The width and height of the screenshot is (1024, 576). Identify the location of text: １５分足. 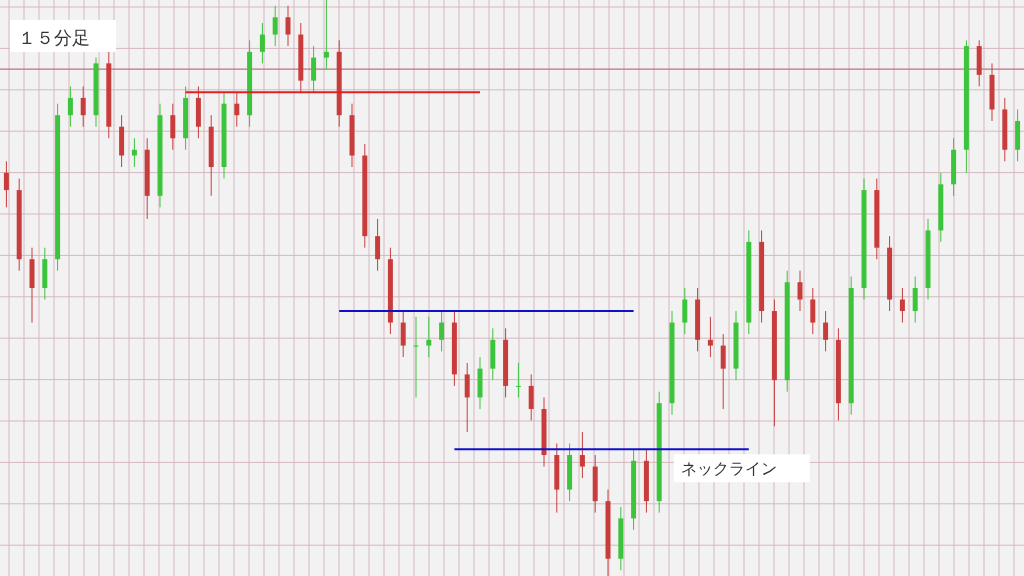
(54, 37).